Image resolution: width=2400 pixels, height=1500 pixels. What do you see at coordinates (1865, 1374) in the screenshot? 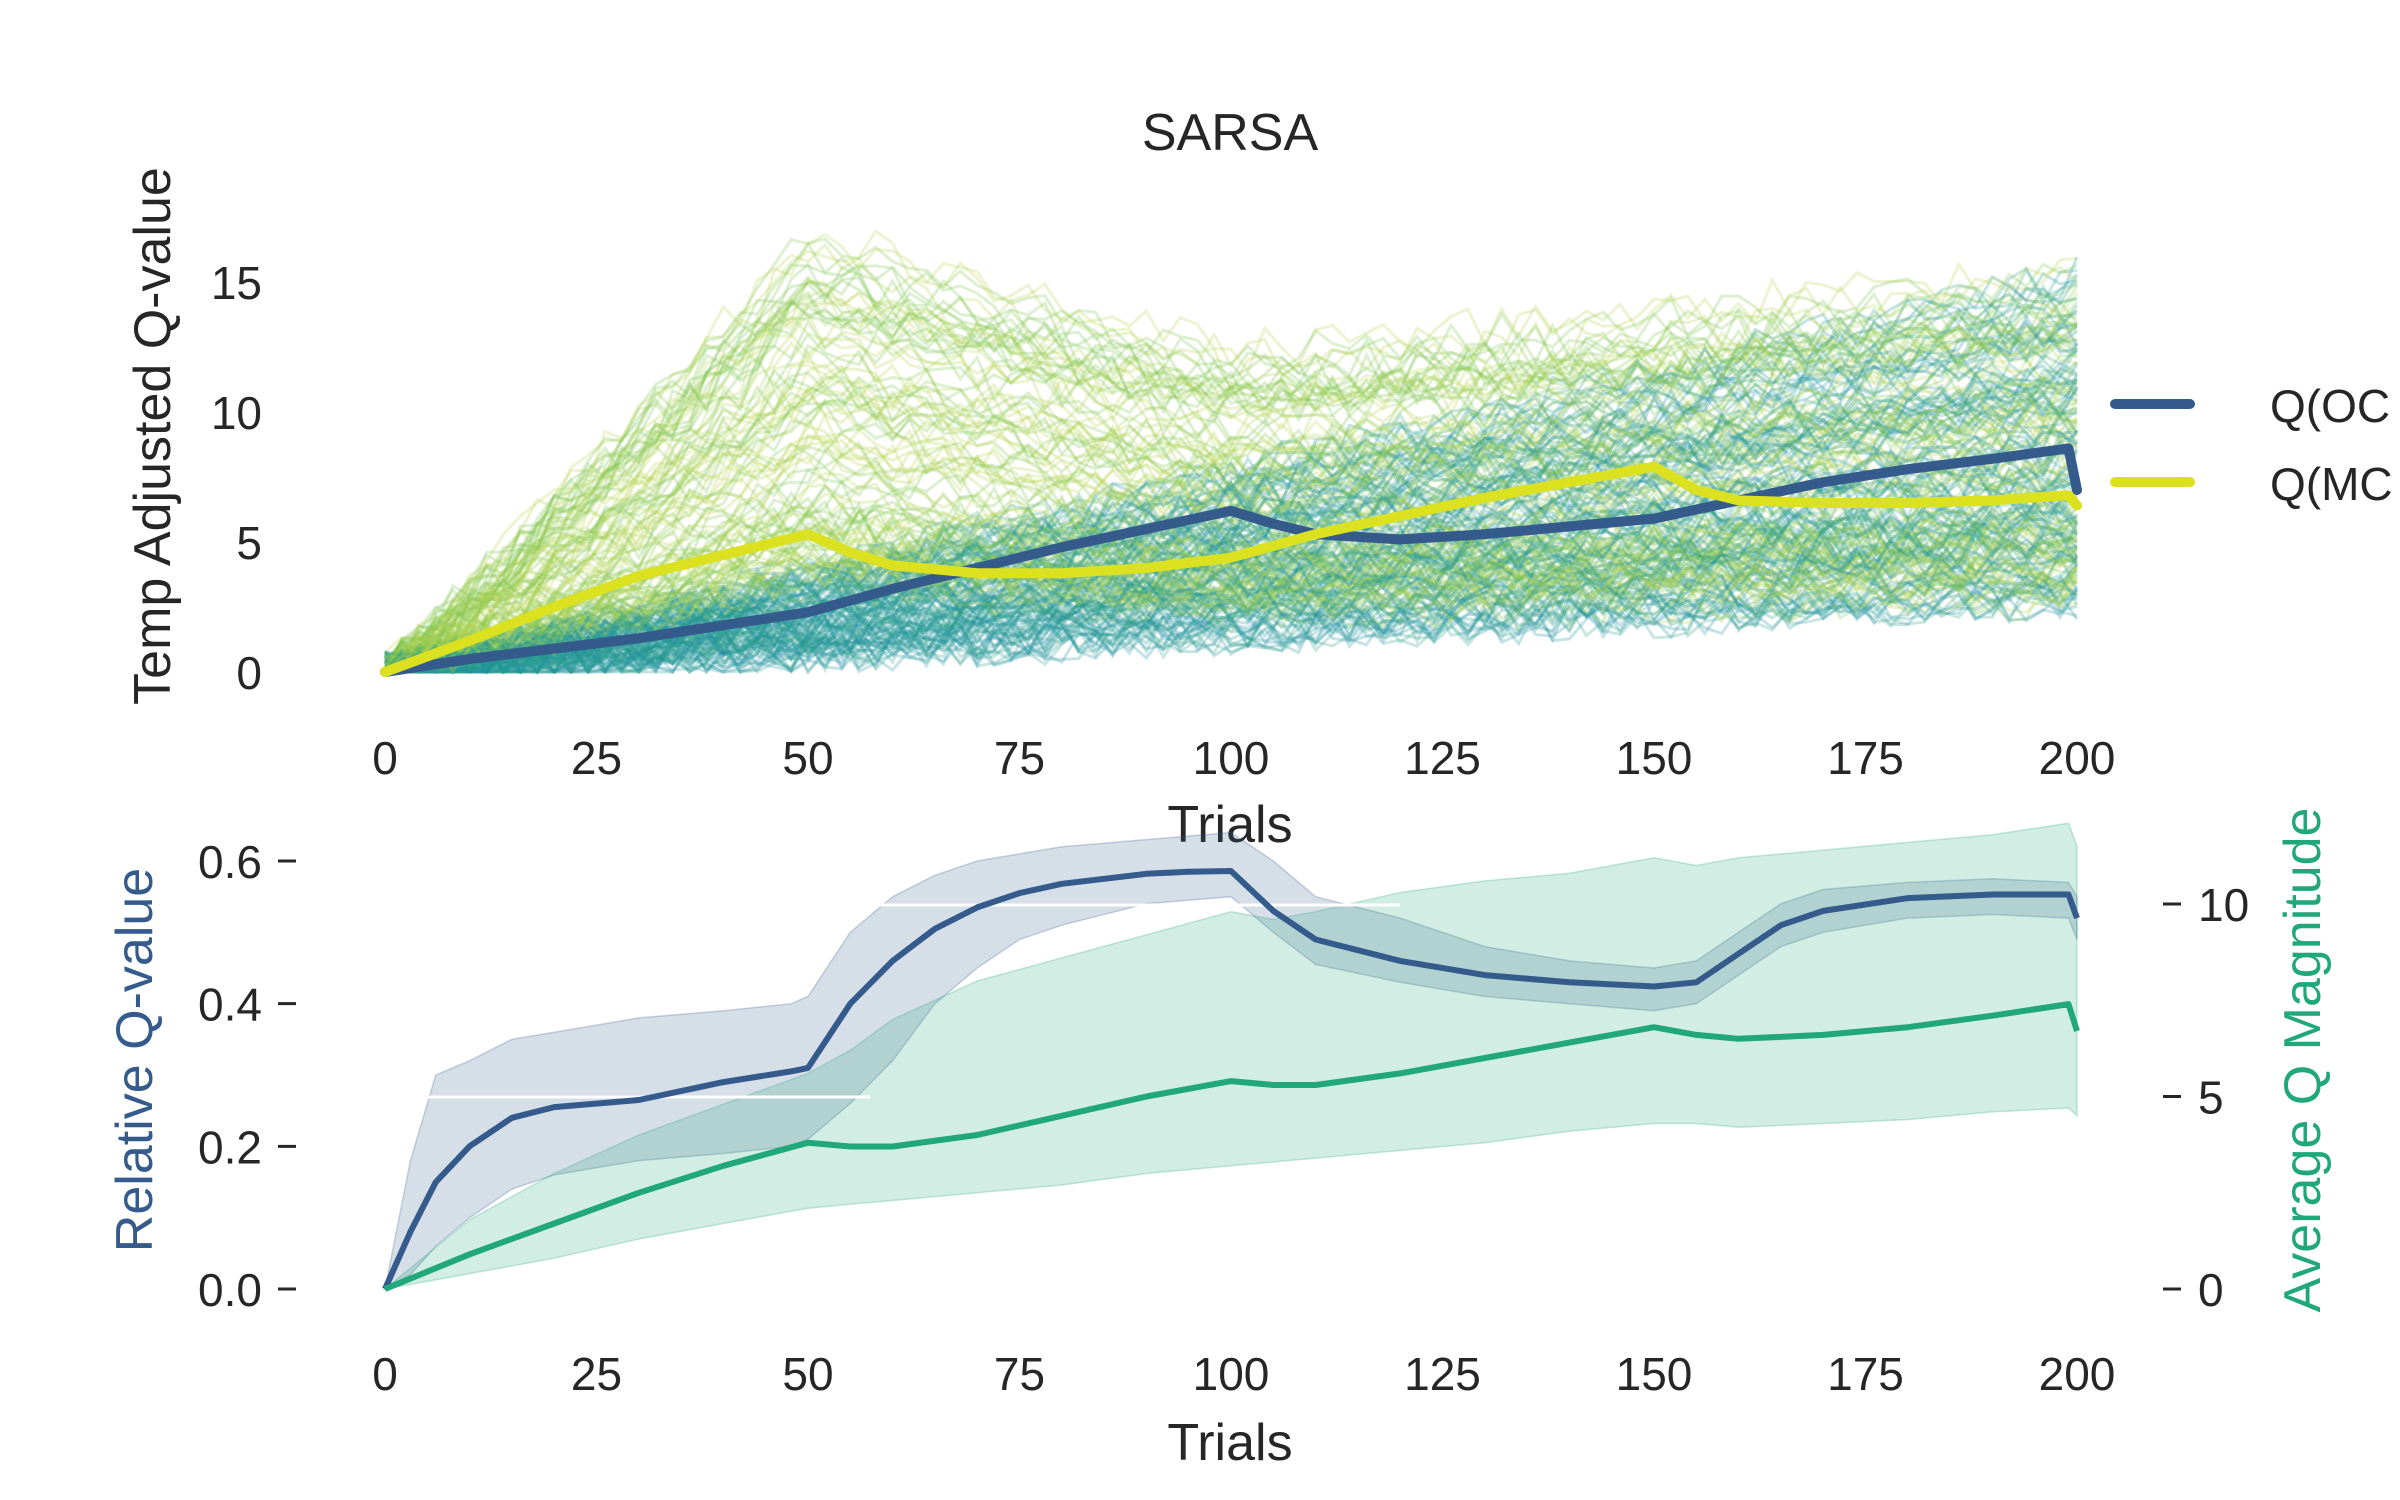
I see `x-tick-label: 175` at bounding box center [1865, 1374].